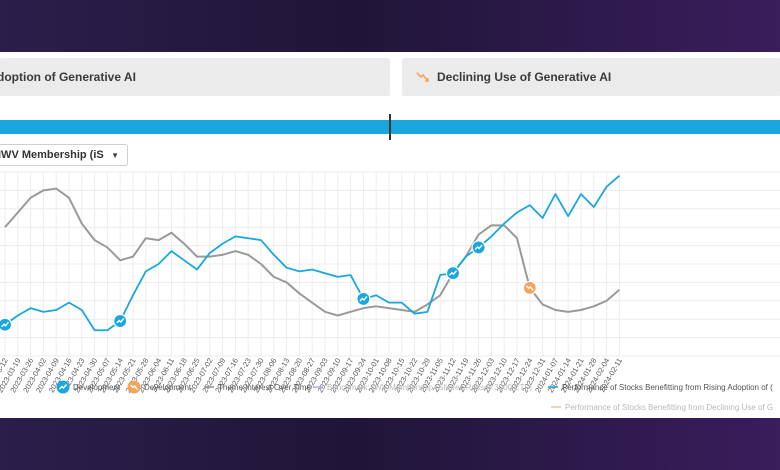  I want to click on tab-declining-use: Declining Use of Generative AI, so click(591, 77).